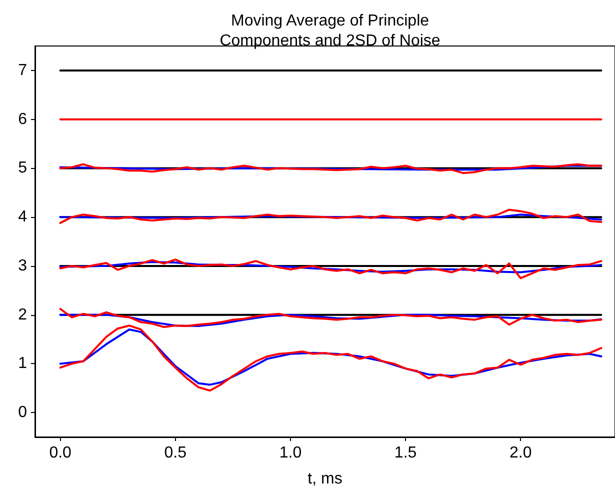 Image resolution: width=615 pixels, height=496 pixels. Describe the element at coordinates (290, 453) in the screenshot. I see `x-tick-label: 1.0` at that location.